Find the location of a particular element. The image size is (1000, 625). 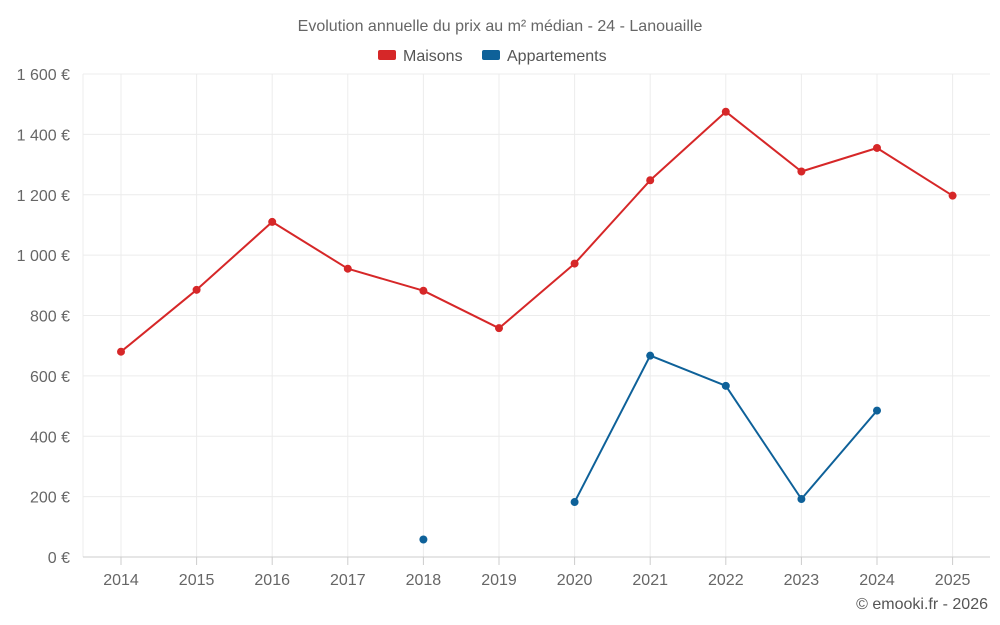

data-point-maisons-2022 is located at coordinates (725, 111).